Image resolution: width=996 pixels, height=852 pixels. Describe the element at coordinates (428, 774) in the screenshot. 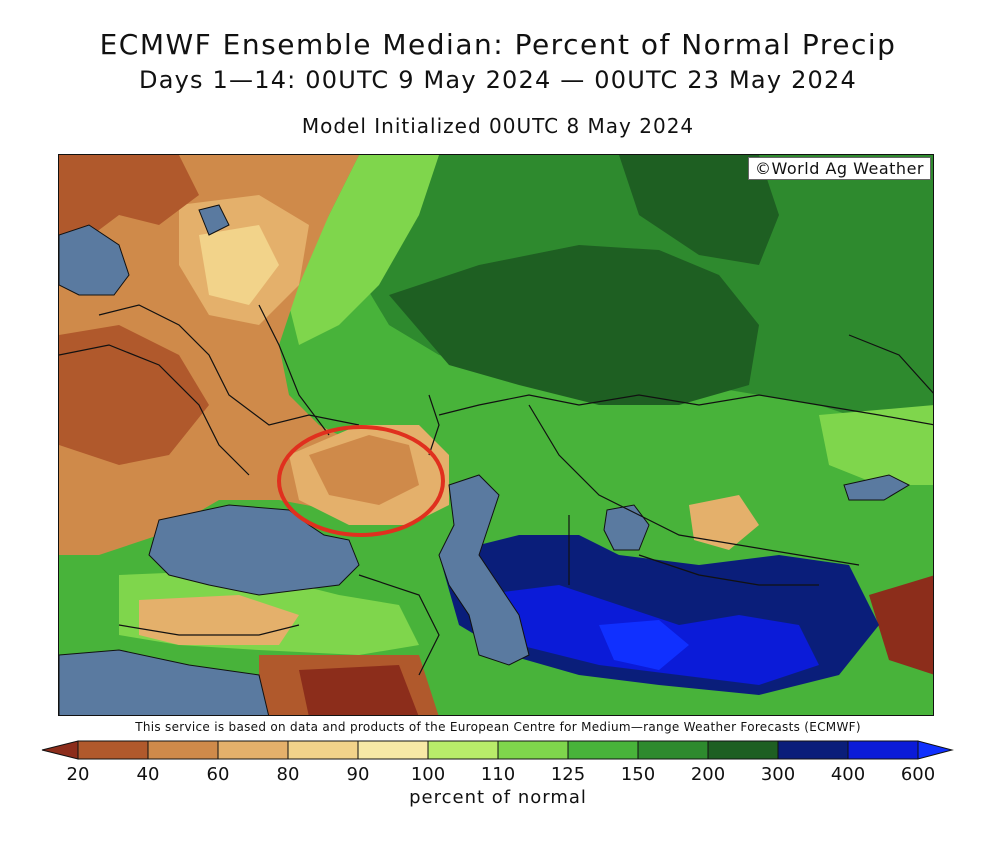

I see `colorbar-tick-label: 100` at that location.